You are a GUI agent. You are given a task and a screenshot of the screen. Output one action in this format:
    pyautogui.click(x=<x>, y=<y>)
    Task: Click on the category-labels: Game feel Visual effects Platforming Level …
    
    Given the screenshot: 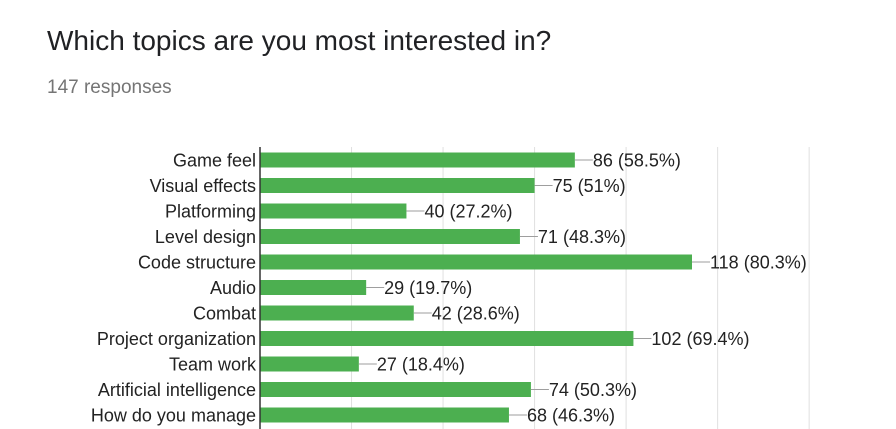 What is the action you would take?
    pyautogui.click(x=174, y=288)
    